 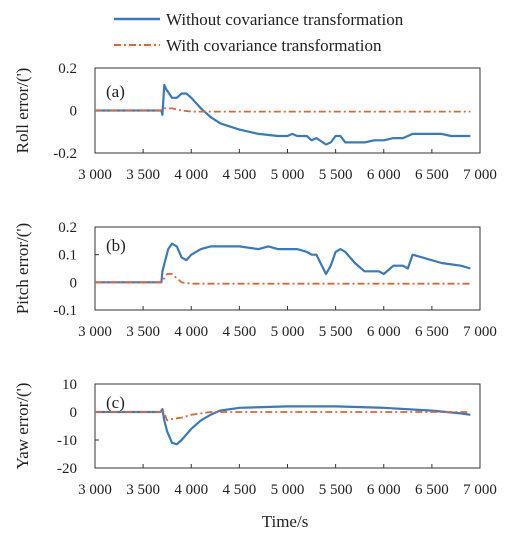 What do you see at coordinates (76, 269) in the screenshot?
I see `yticks-pitch: -0.1 0 0.1 0.2` at bounding box center [76, 269].